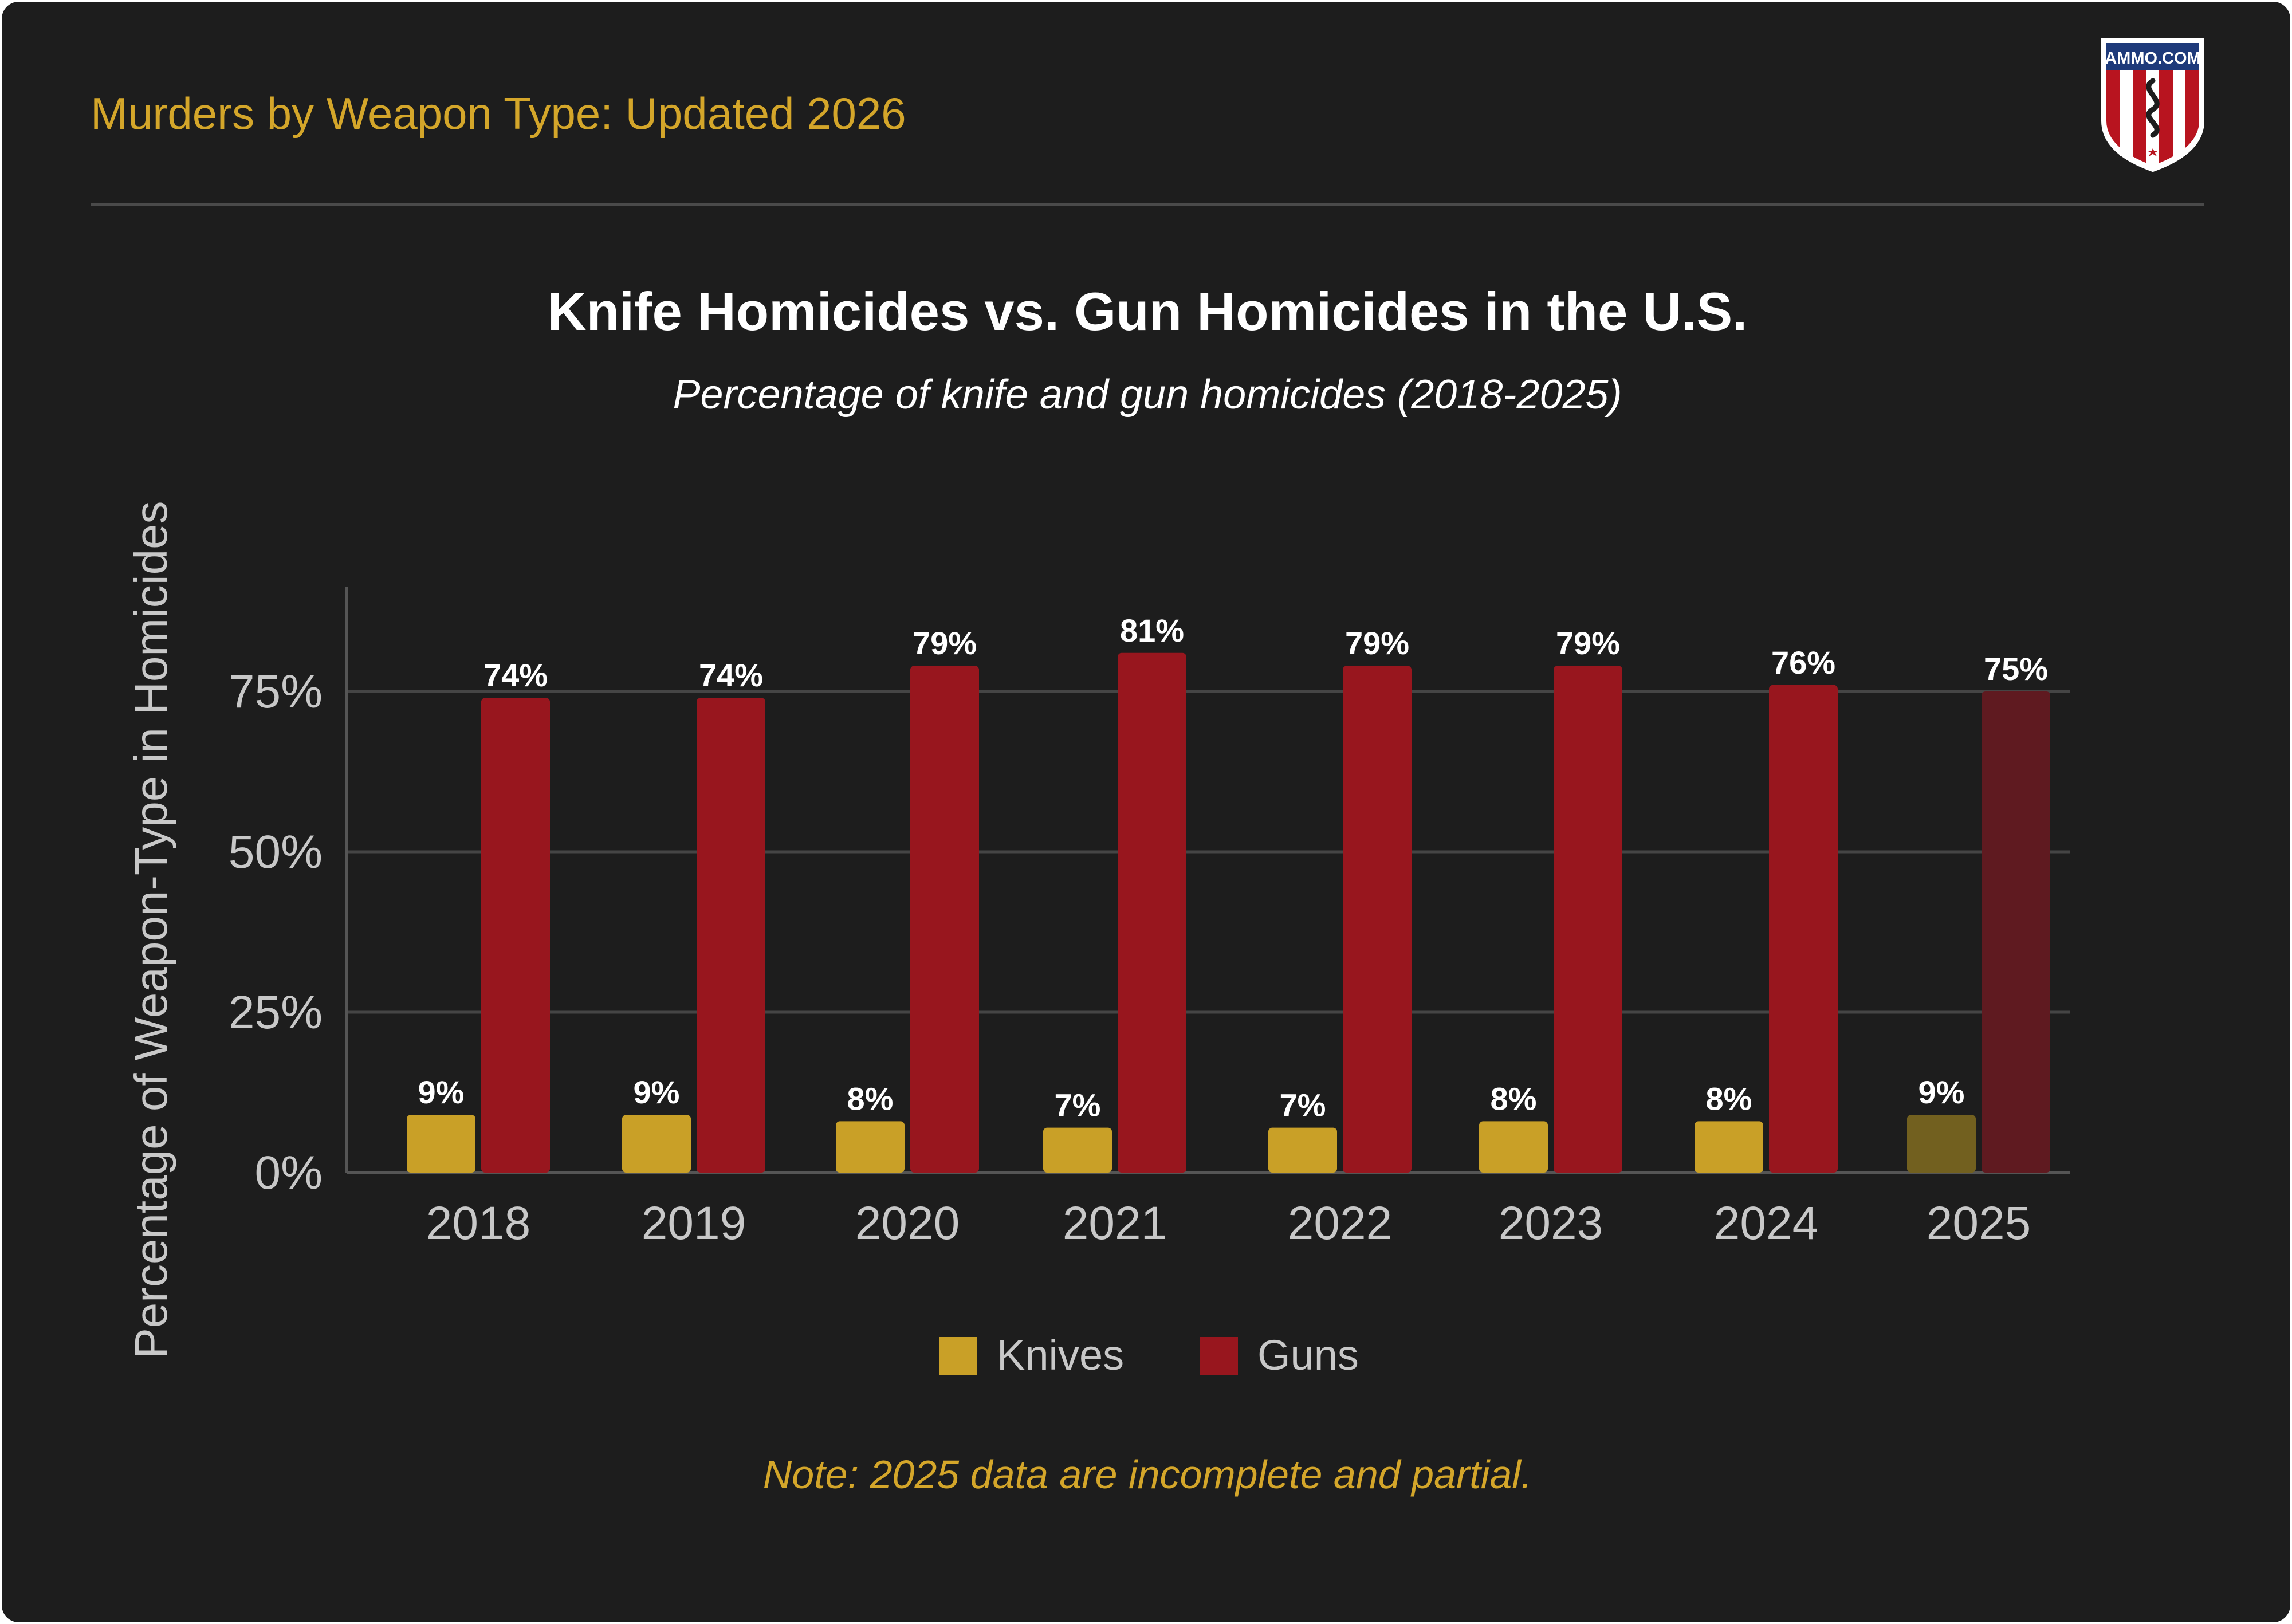 The width and height of the screenshot is (2292, 1624). What do you see at coordinates (1149, 1355) in the screenshot?
I see `legend: Knives Guns` at bounding box center [1149, 1355].